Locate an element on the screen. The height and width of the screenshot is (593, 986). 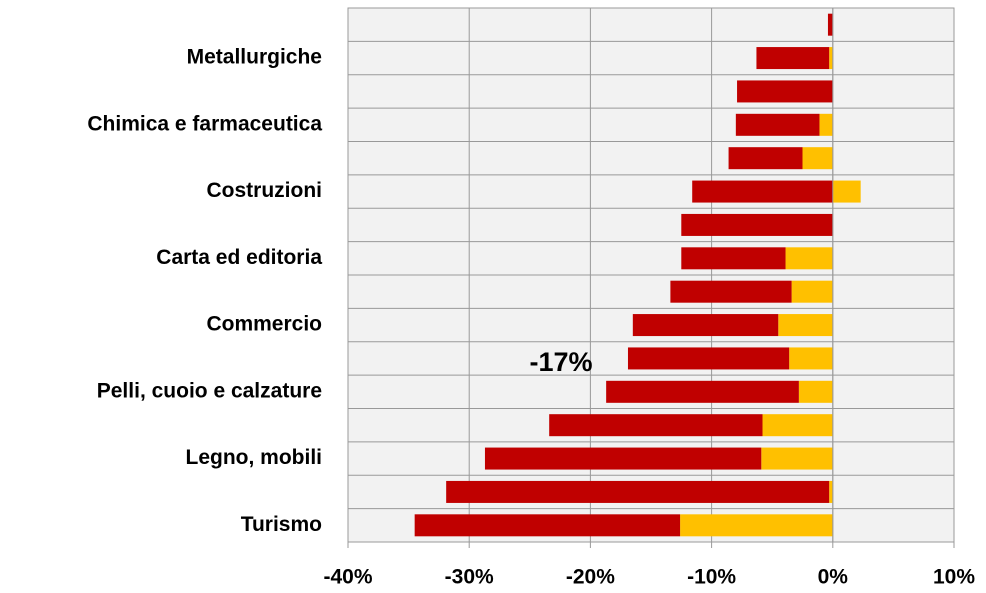
y-tick-label: Carta ed editoria is located at coordinates (239, 257).